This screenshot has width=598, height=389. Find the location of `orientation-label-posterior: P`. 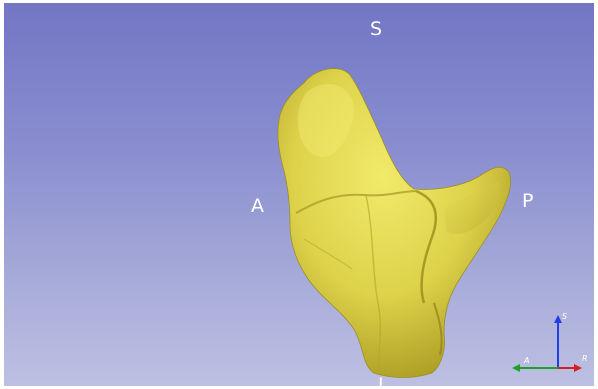

orientation-label-posterior: P is located at coordinates (528, 201).